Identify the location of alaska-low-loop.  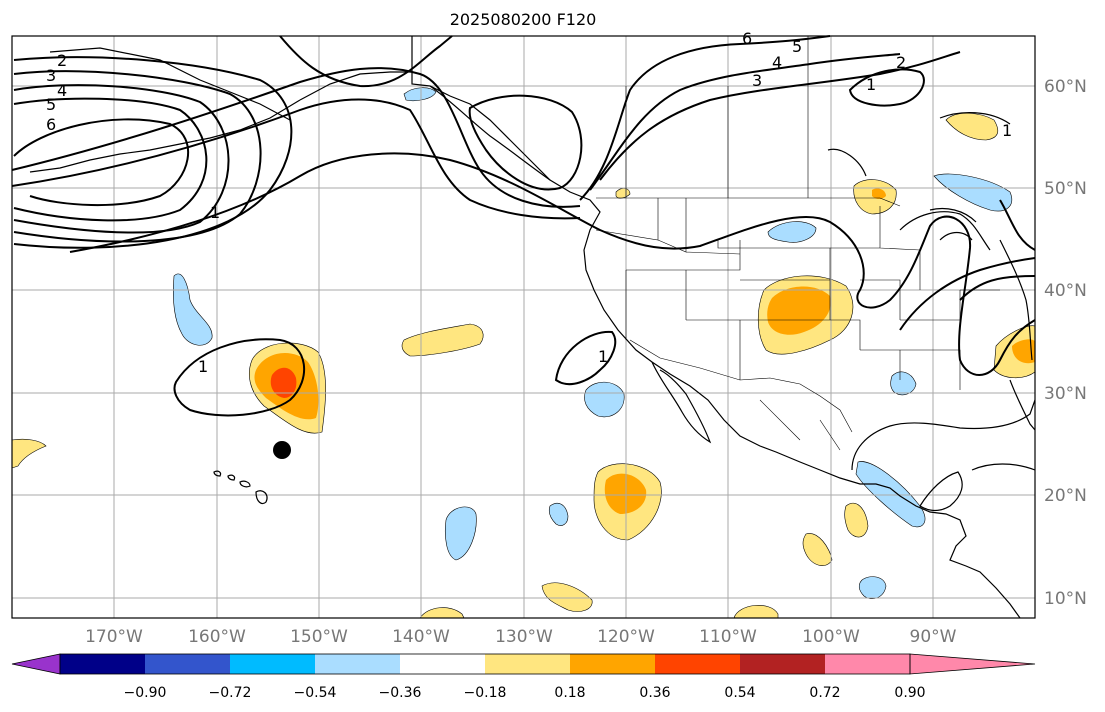
(525, 142).